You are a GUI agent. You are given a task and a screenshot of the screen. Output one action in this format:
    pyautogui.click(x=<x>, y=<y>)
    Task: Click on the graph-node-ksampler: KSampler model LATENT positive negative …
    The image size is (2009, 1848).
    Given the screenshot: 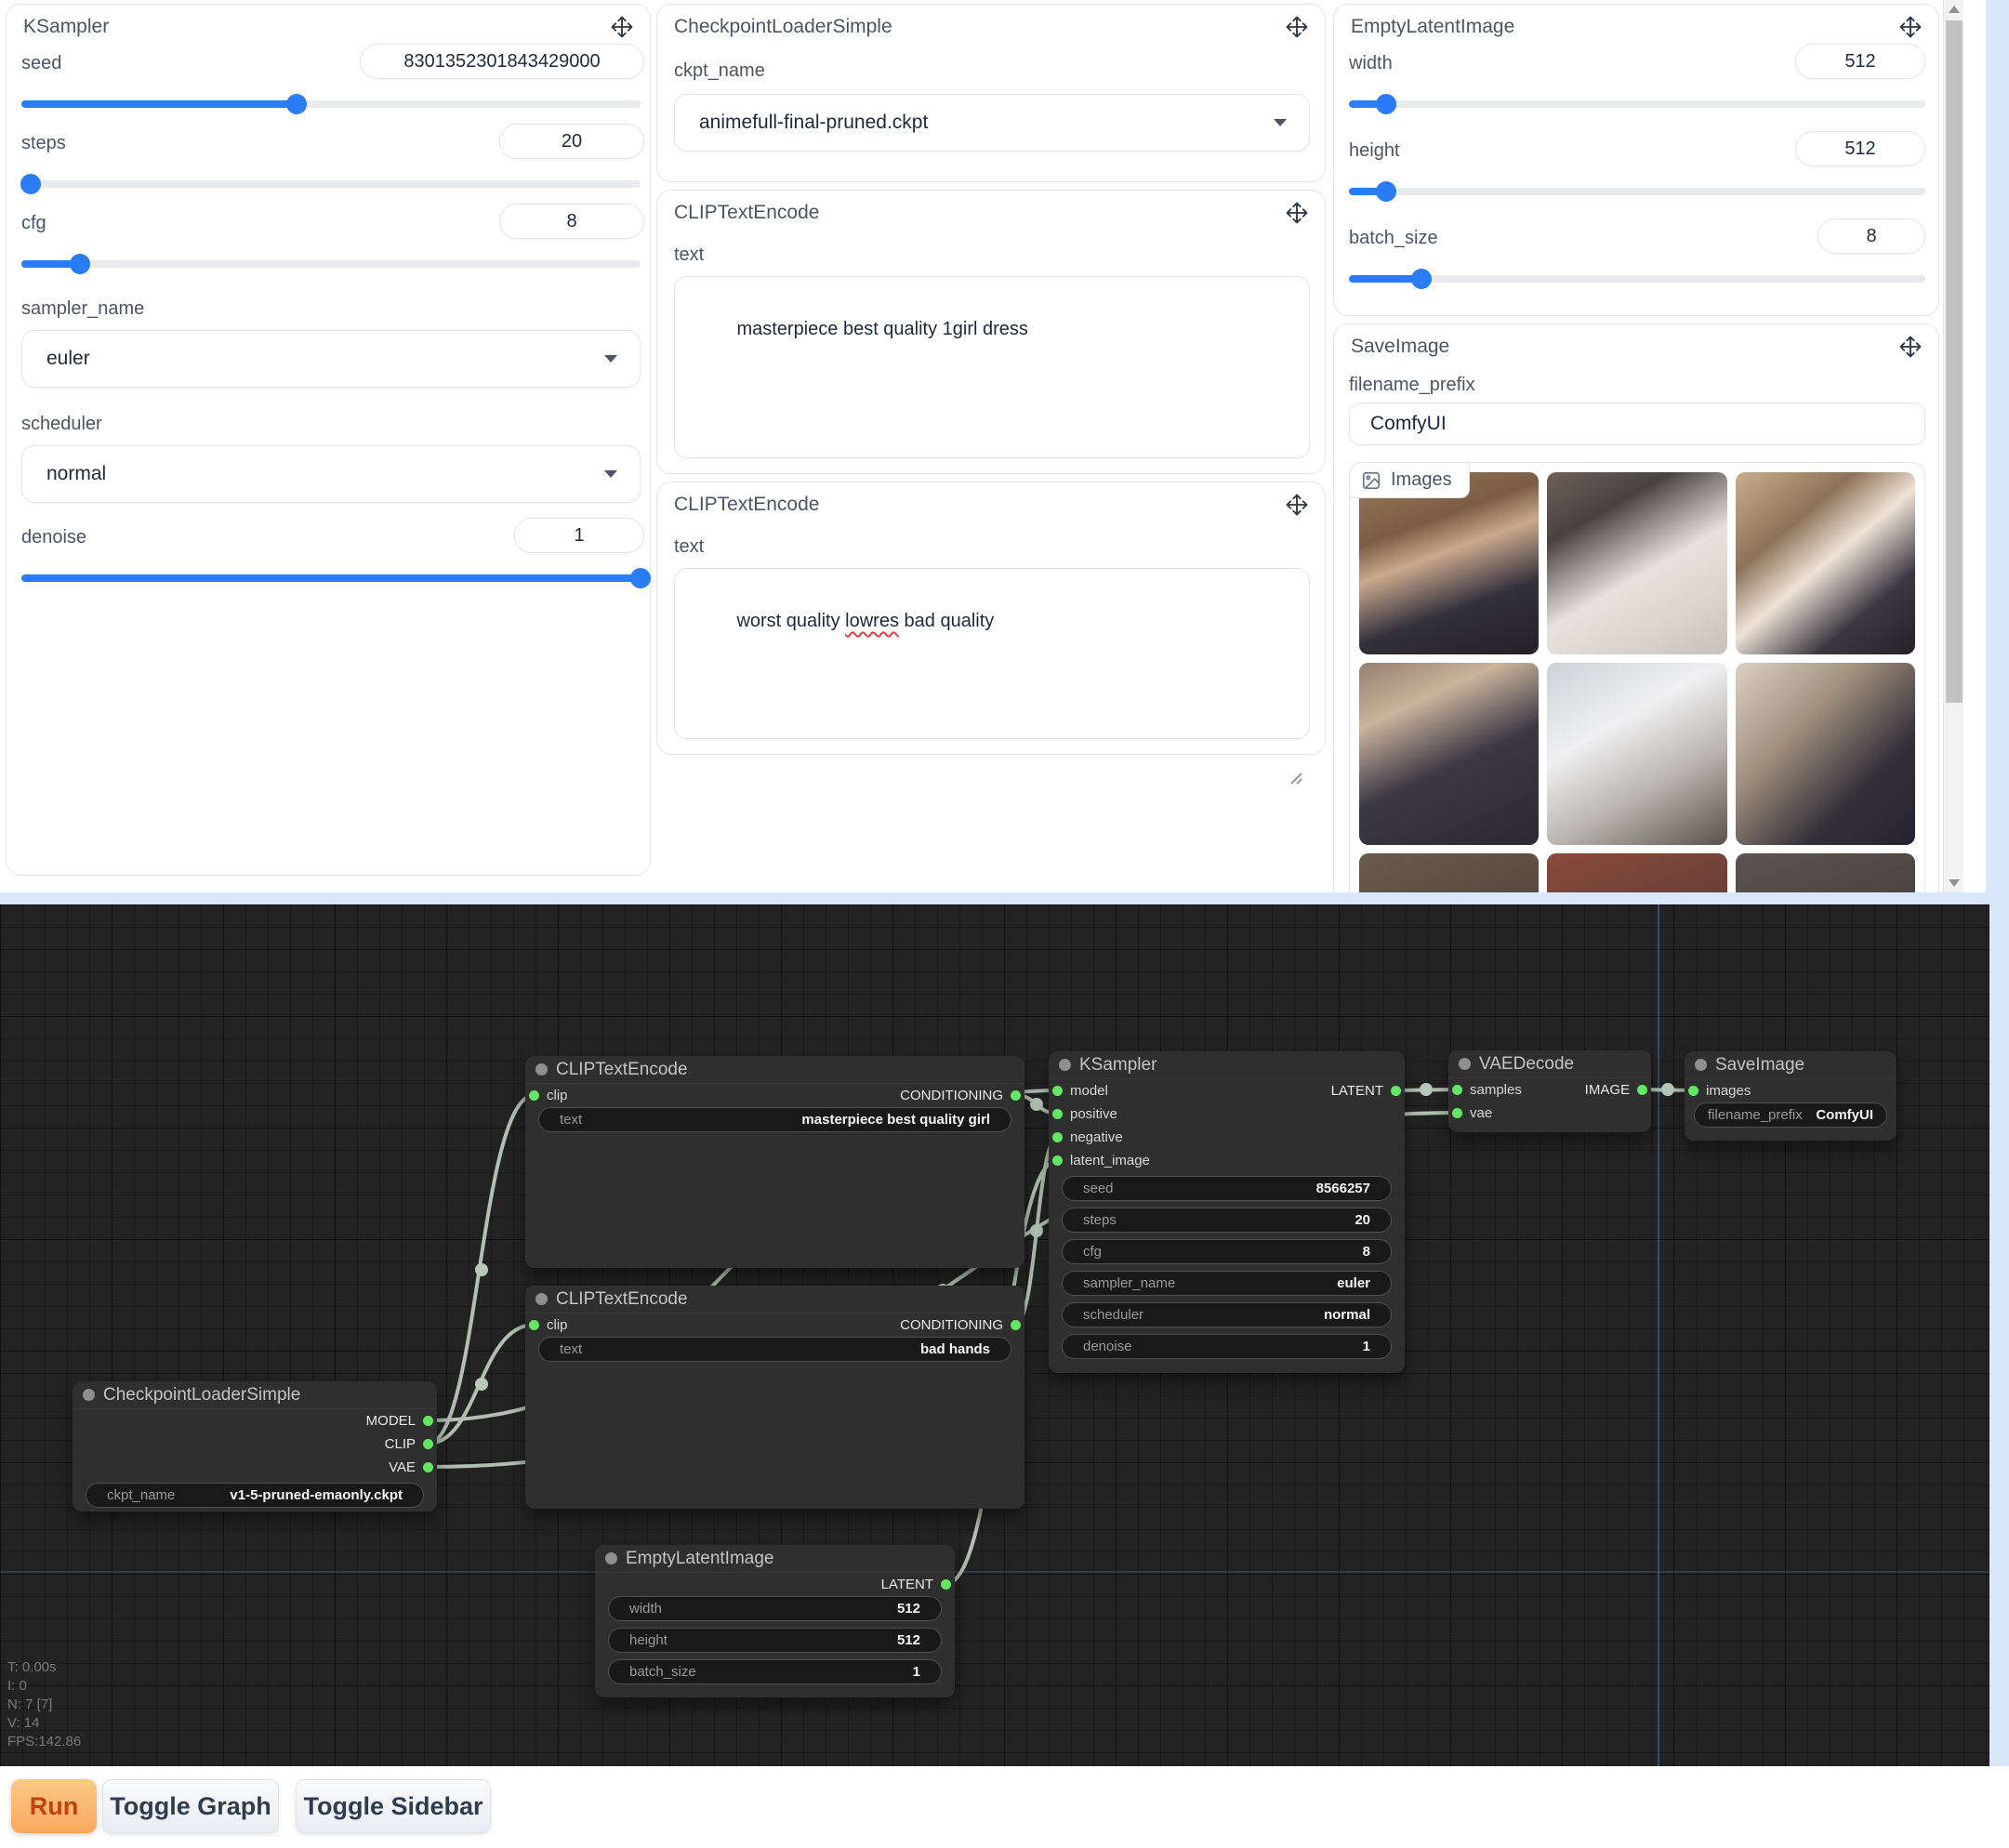 What is the action you would take?
    pyautogui.click(x=1227, y=1212)
    